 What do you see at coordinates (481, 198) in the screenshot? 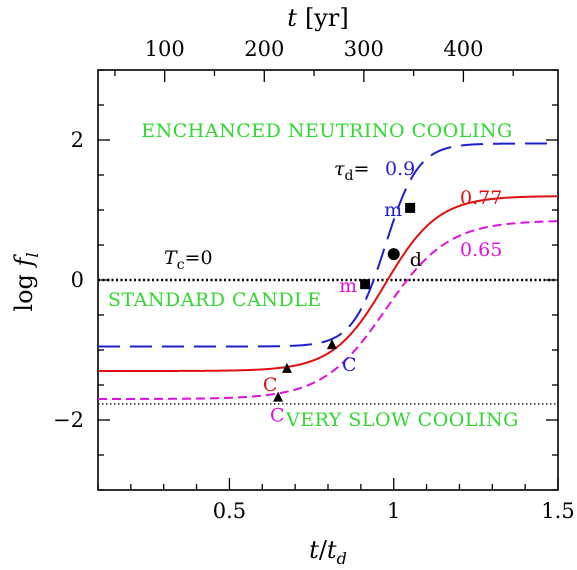
I see `tau-value-red: 0.77` at bounding box center [481, 198].